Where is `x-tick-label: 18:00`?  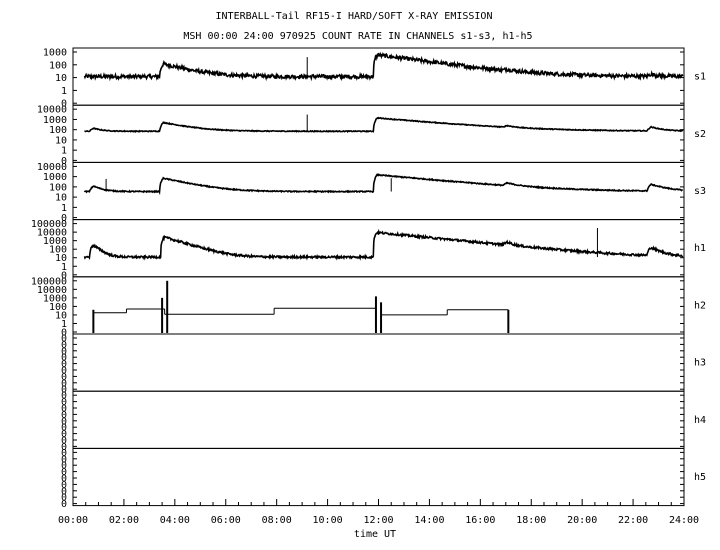 x-tick-label: 18:00 is located at coordinates (531, 520).